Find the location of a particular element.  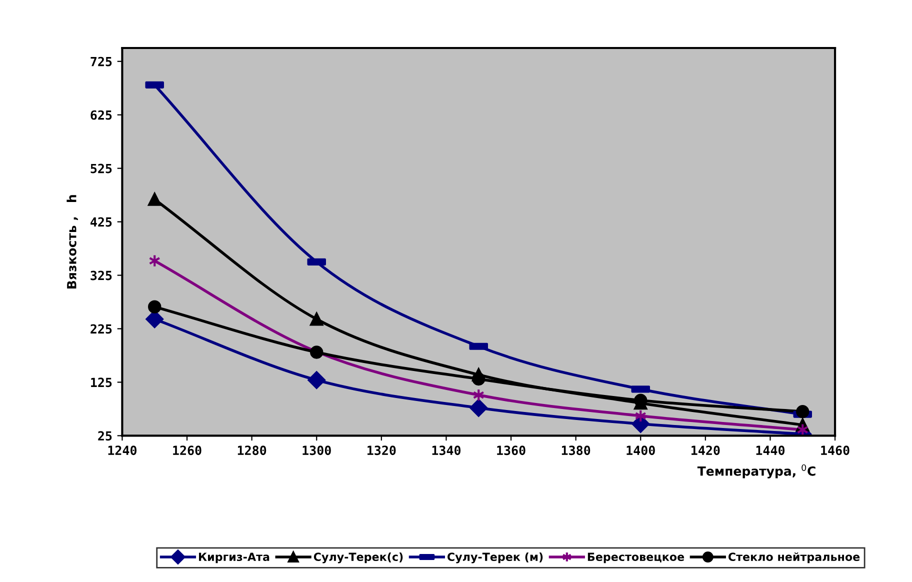

x-tick-label: 1460 is located at coordinates (835, 451).